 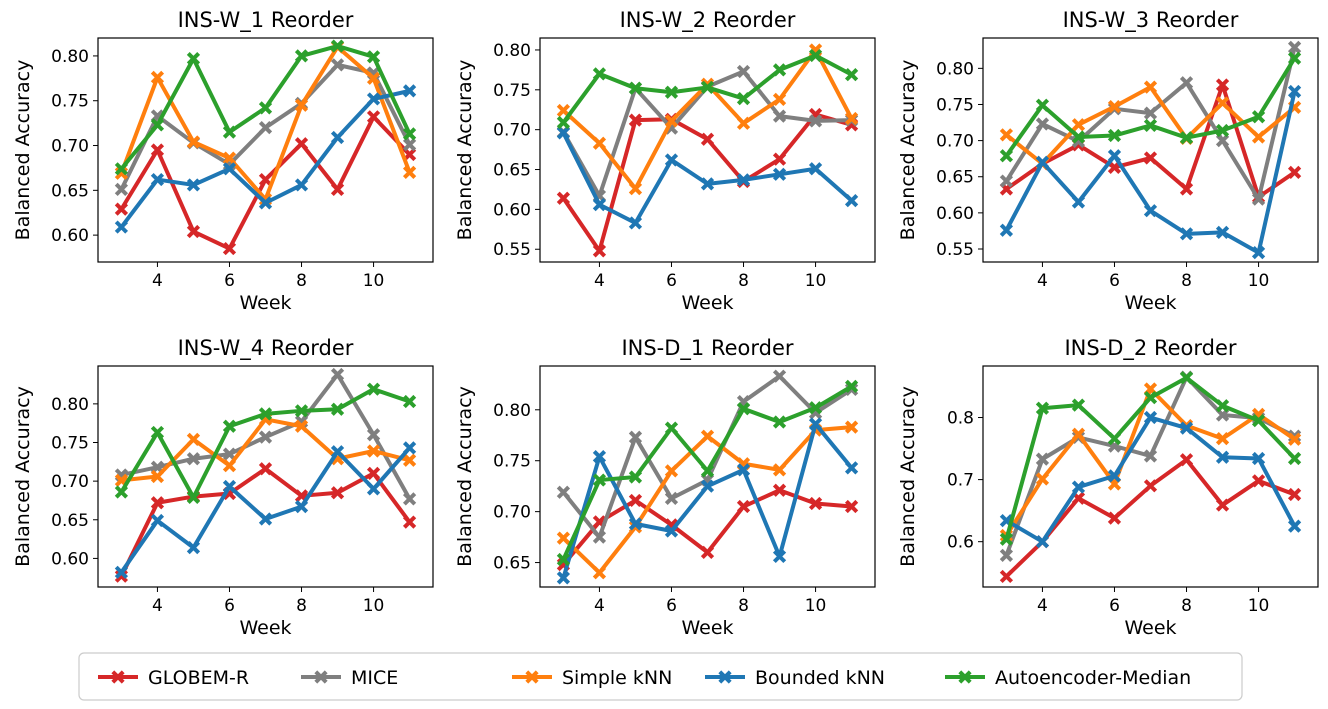 I want to click on legend-entry-mice: MICE, so click(x=349, y=678).